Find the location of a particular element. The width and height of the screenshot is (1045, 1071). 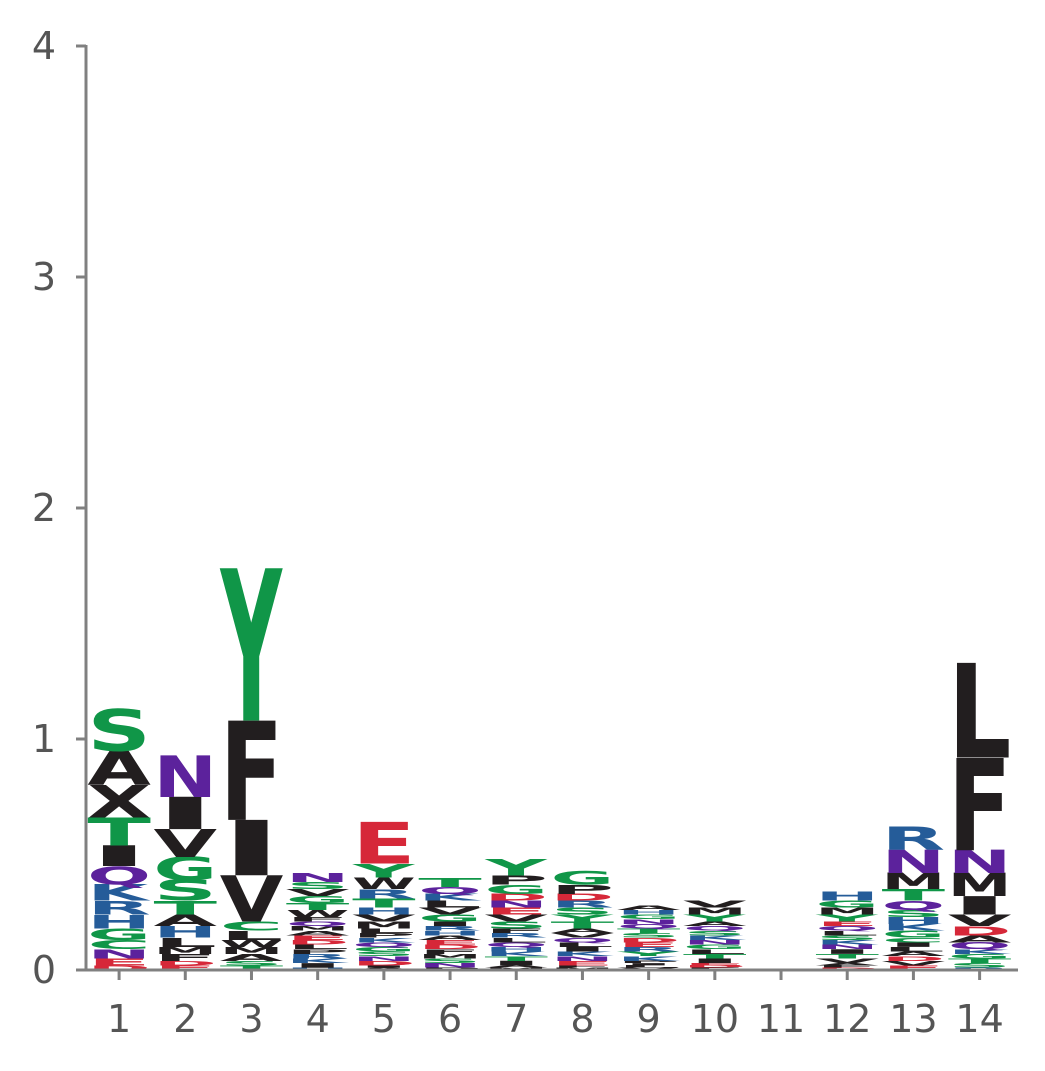

logo-stack-5: AIDNSGQKPLMVHTRWYE is located at coordinates (384, 890).